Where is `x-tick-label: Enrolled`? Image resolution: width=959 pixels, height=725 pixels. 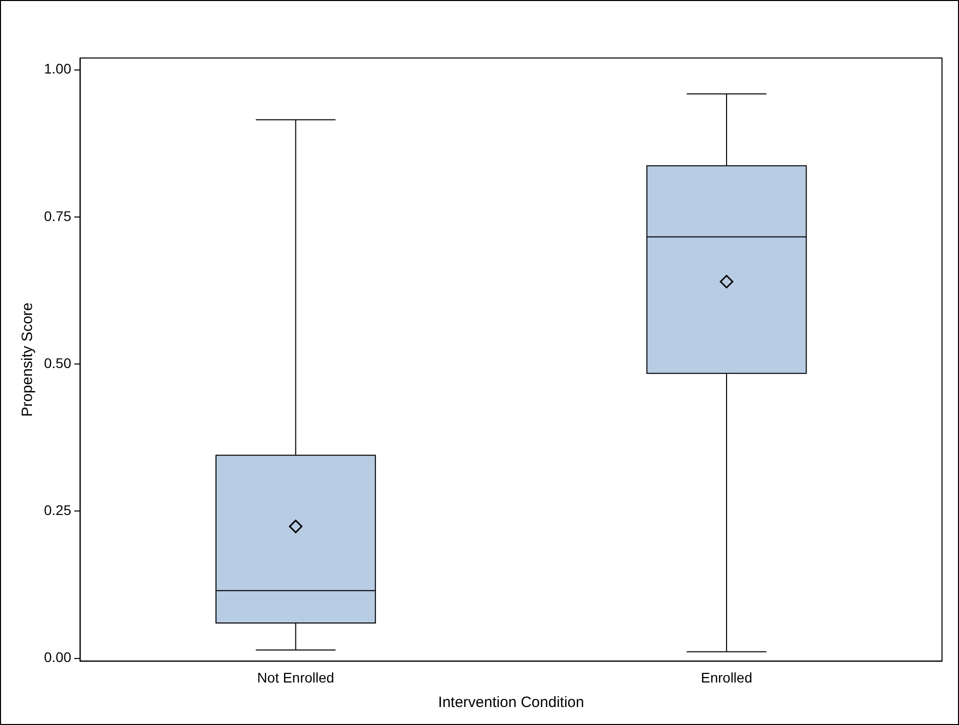 x-tick-label: Enrolled is located at coordinates (726, 677).